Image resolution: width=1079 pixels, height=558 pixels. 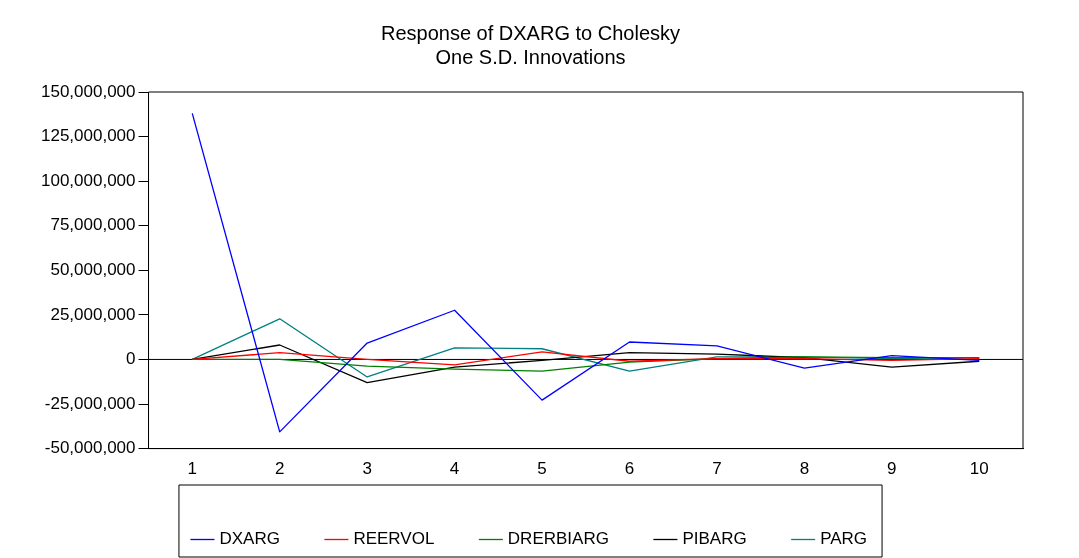 What do you see at coordinates (93, 314) in the screenshot?
I see `y-tick-label: 25,000,000` at bounding box center [93, 314].